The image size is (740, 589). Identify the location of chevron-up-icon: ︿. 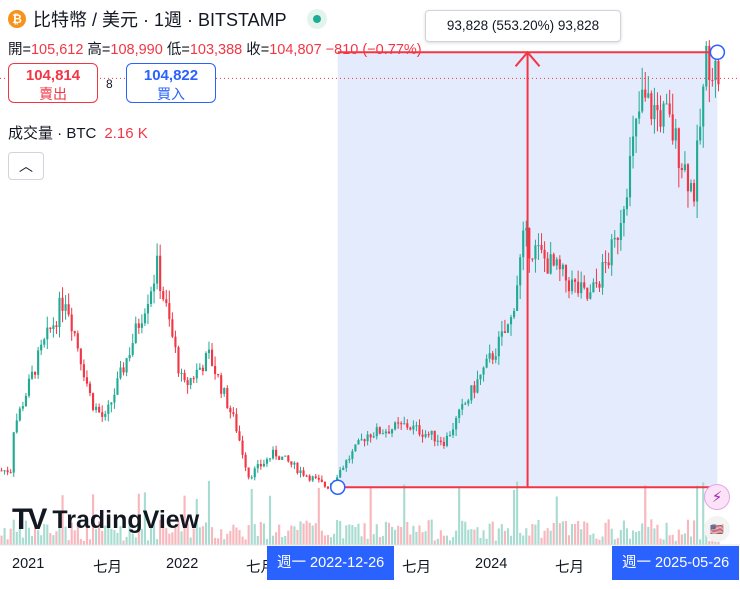
(26, 166).